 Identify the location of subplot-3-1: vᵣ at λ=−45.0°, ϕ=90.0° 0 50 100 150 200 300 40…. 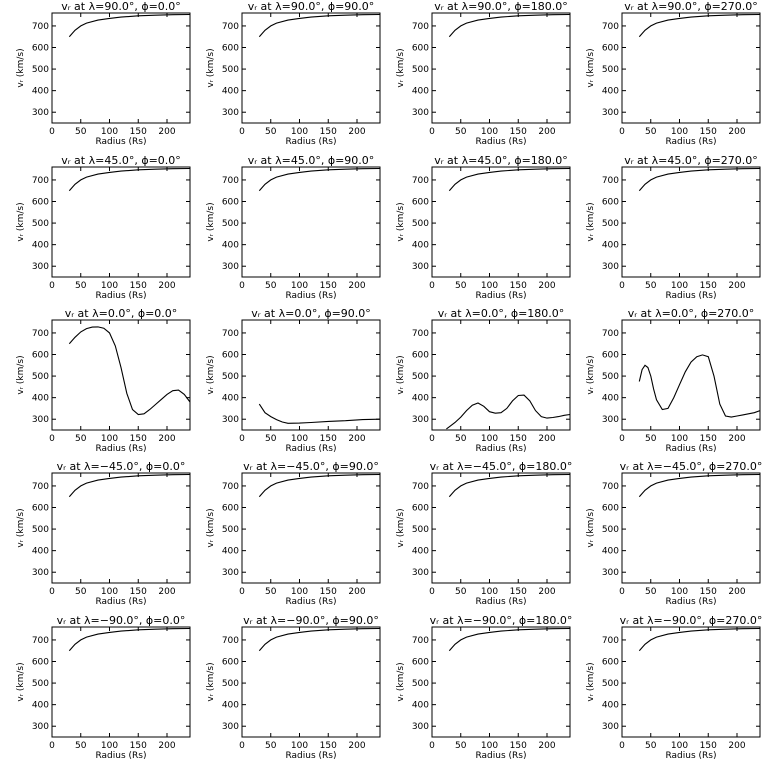
(293, 533).